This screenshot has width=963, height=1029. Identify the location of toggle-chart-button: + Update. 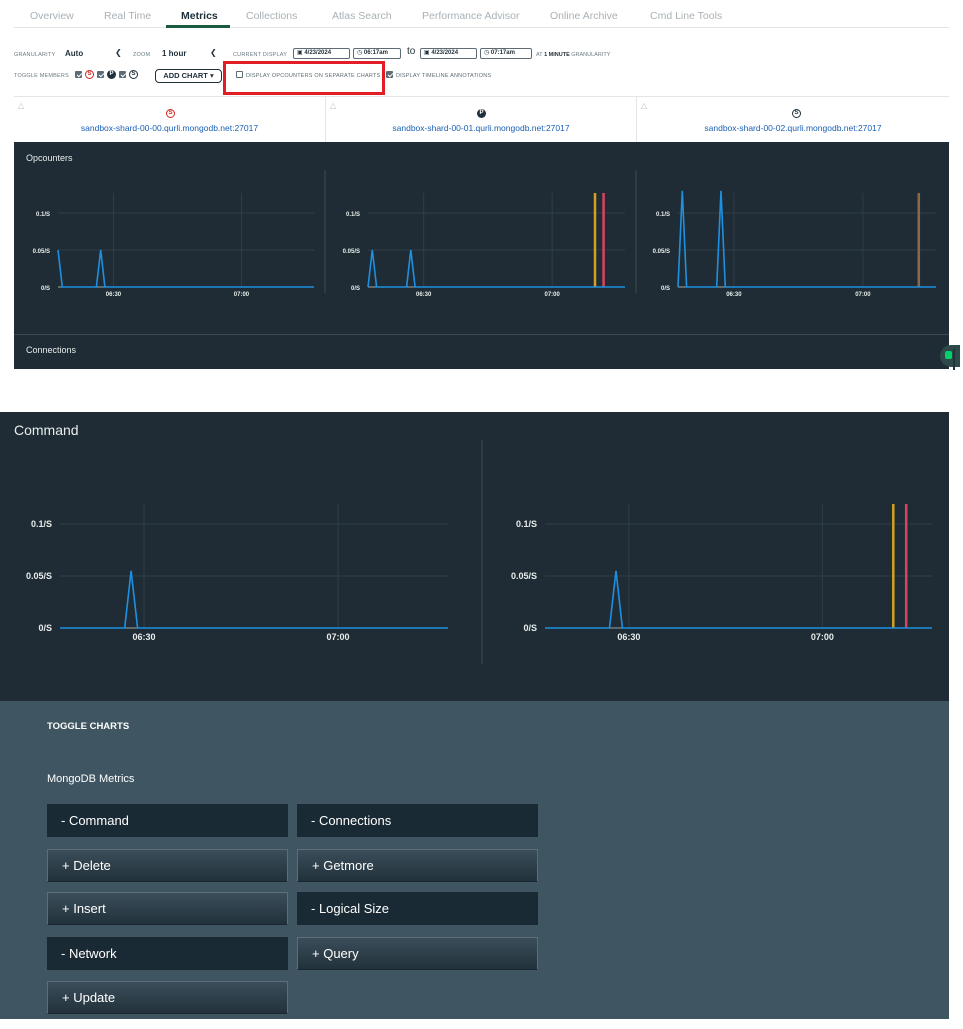
(167, 997).